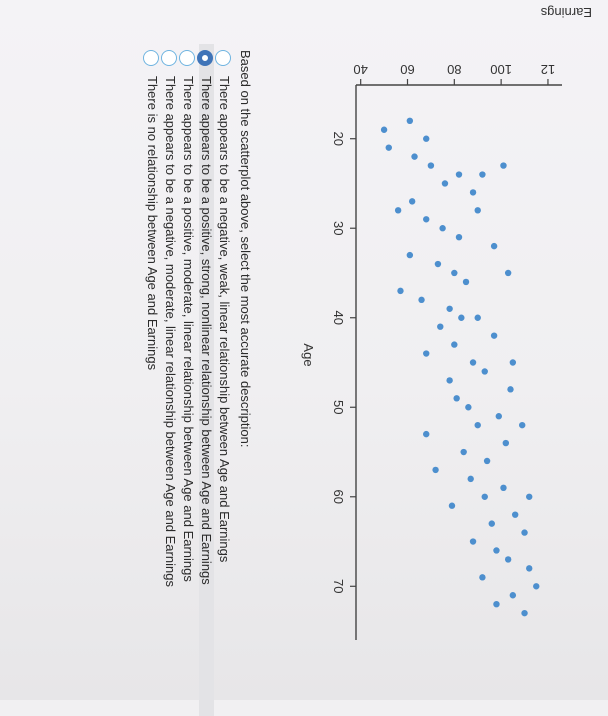  I want to click on y-tick-label: 100, so click(501, 69).